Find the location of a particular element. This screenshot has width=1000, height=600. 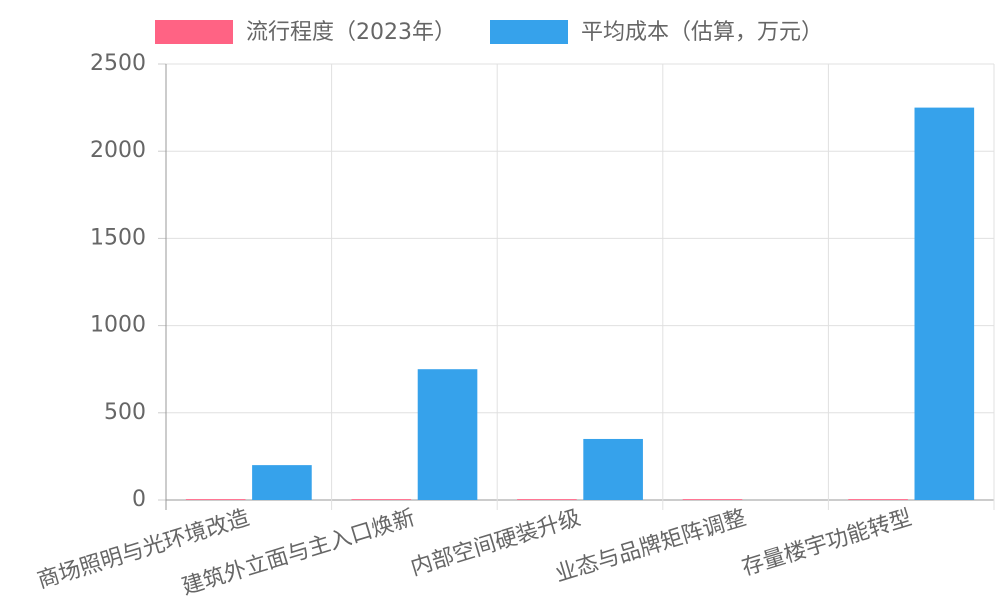

x-tick-label: 存量楼宇功能转型 is located at coordinates (827, 543).